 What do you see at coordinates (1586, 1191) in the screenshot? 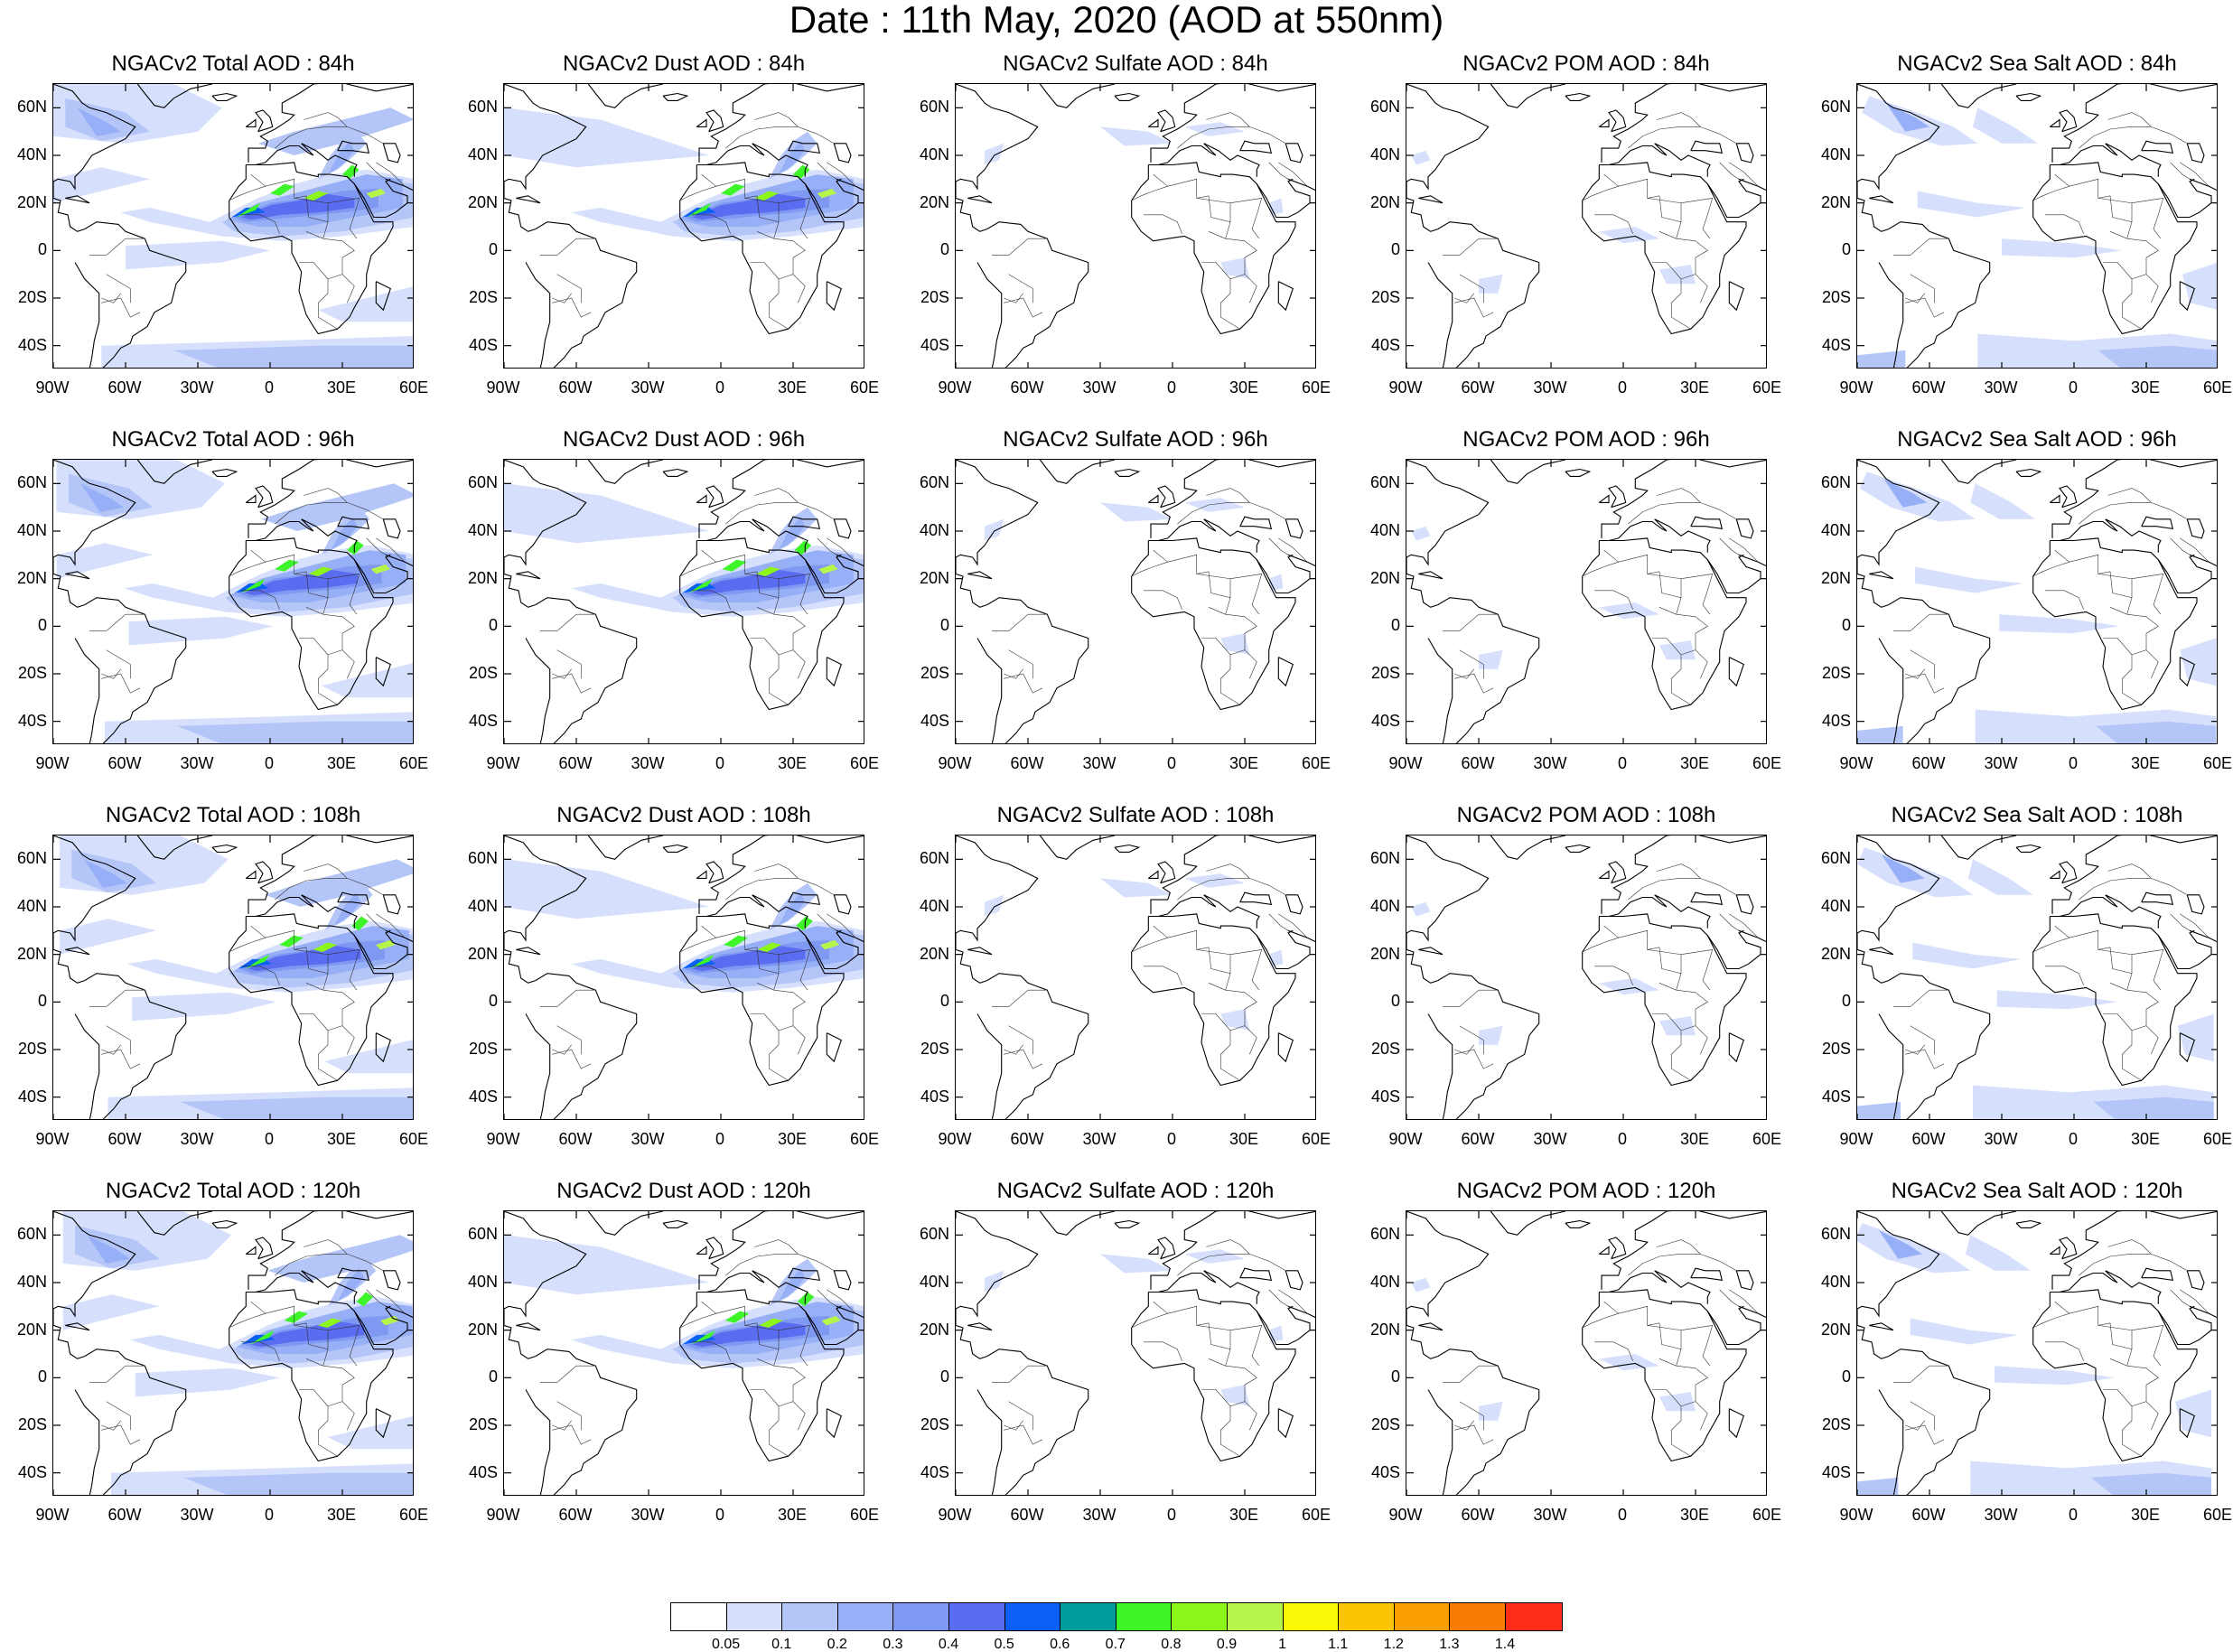
I see `panel-title: NGACv2 POM AOD : 120h` at bounding box center [1586, 1191].